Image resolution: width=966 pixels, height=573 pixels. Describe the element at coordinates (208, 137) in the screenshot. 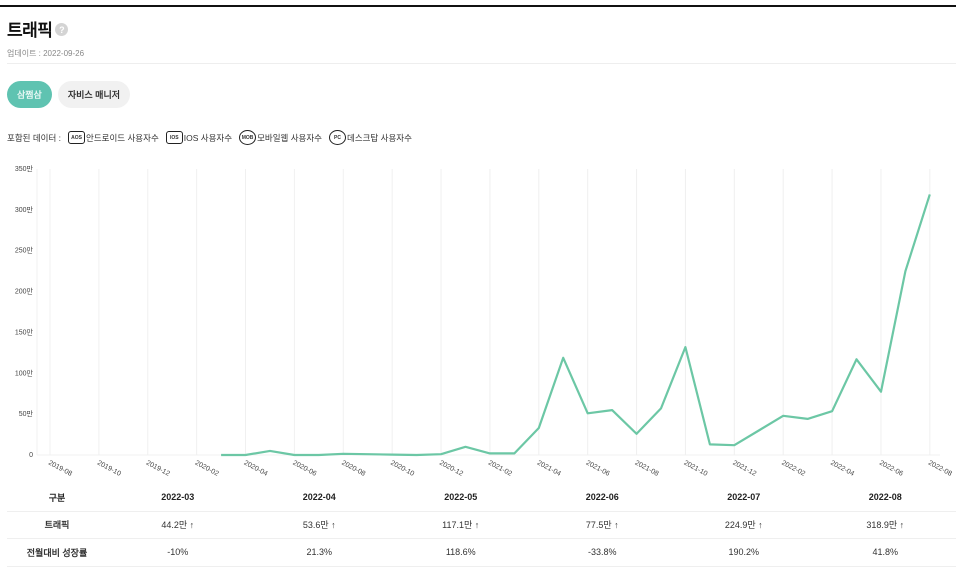

I see `source-label: IOS 사용자수` at that location.